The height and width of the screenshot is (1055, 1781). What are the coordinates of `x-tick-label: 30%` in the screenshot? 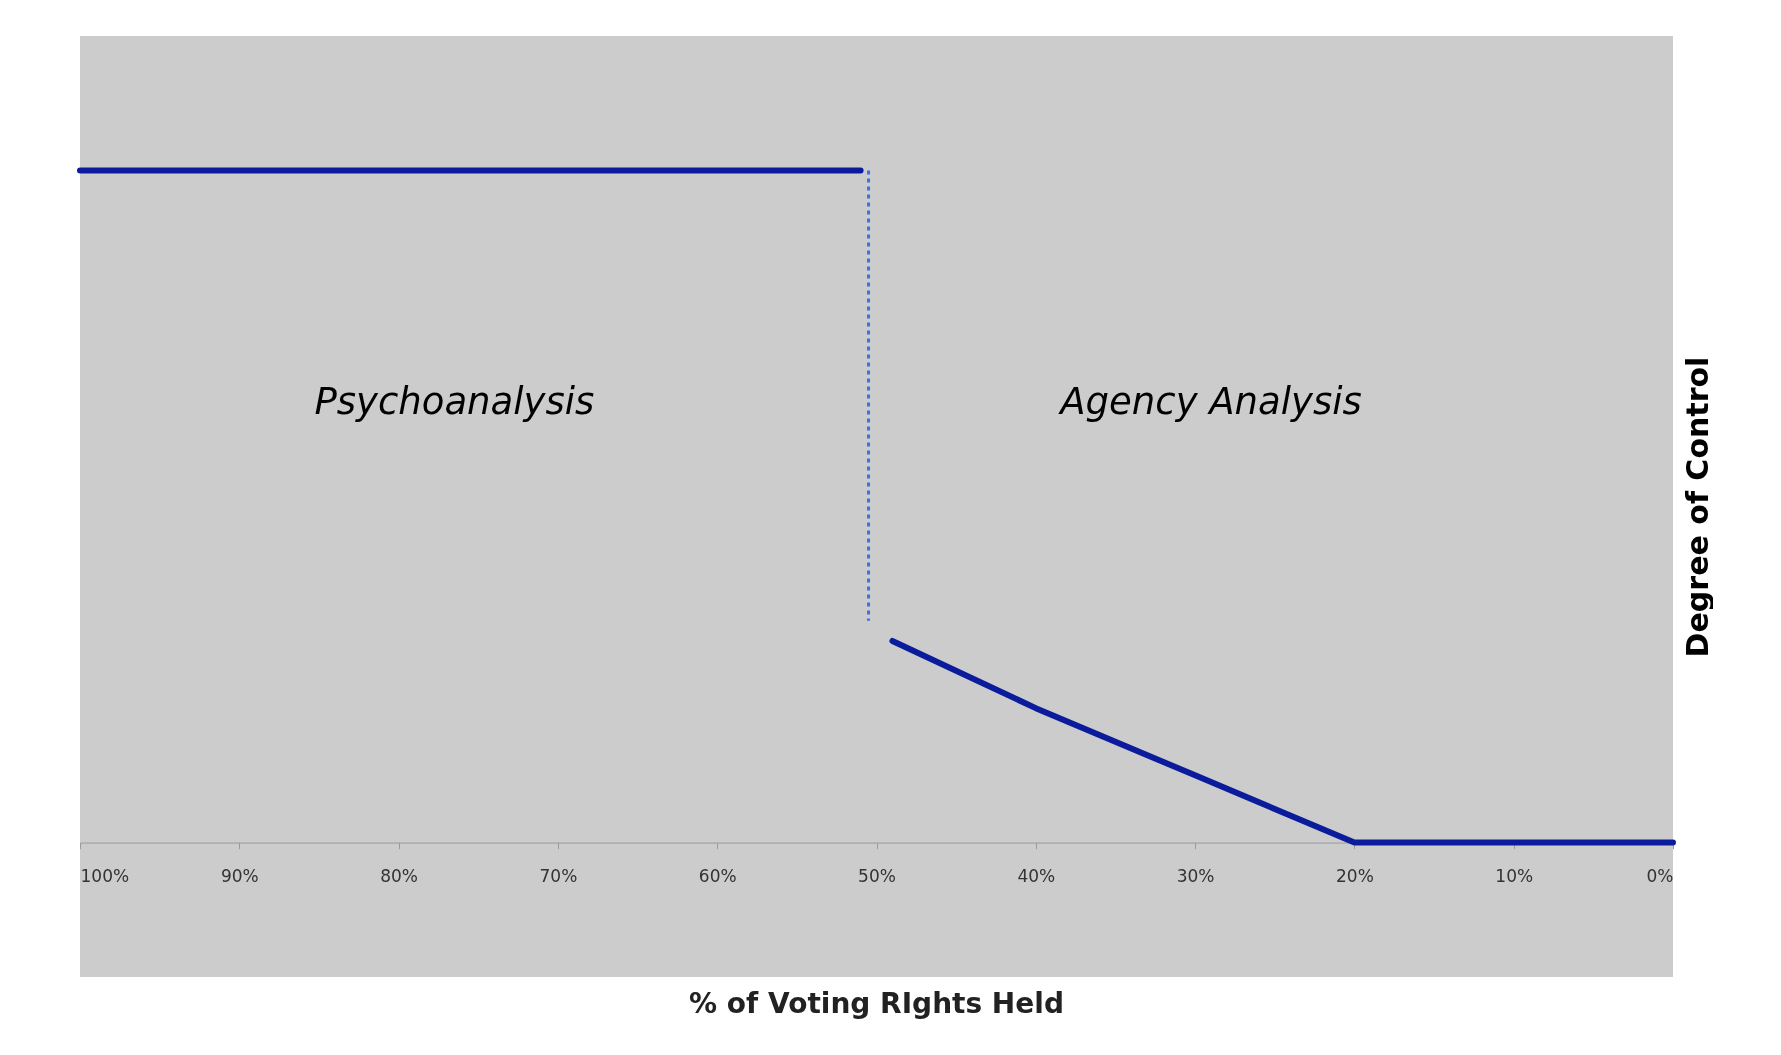 It's located at (1195, 876).